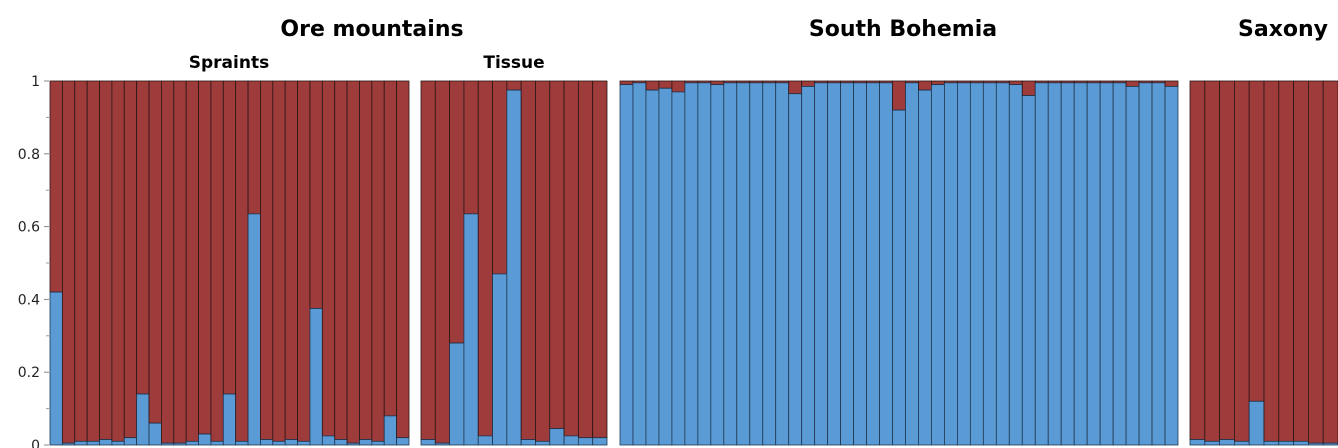 This screenshot has width=1338, height=448. I want to click on panel-subtitle-tissue: Tissue, so click(513, 63).